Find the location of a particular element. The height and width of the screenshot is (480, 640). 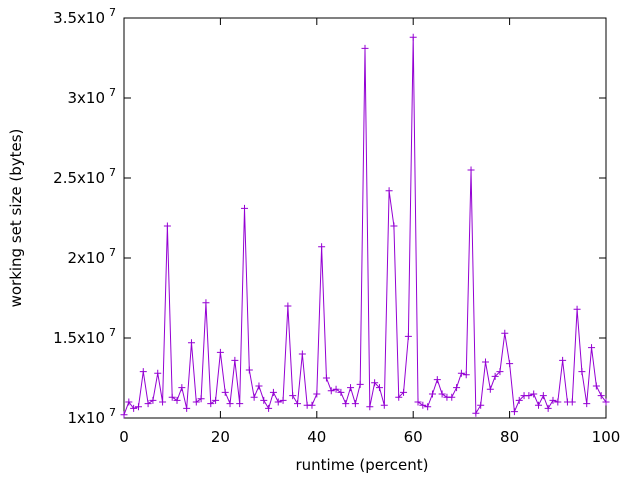

y-tick-mantissa: 1.5x10 is located at coordinates (79, 338).